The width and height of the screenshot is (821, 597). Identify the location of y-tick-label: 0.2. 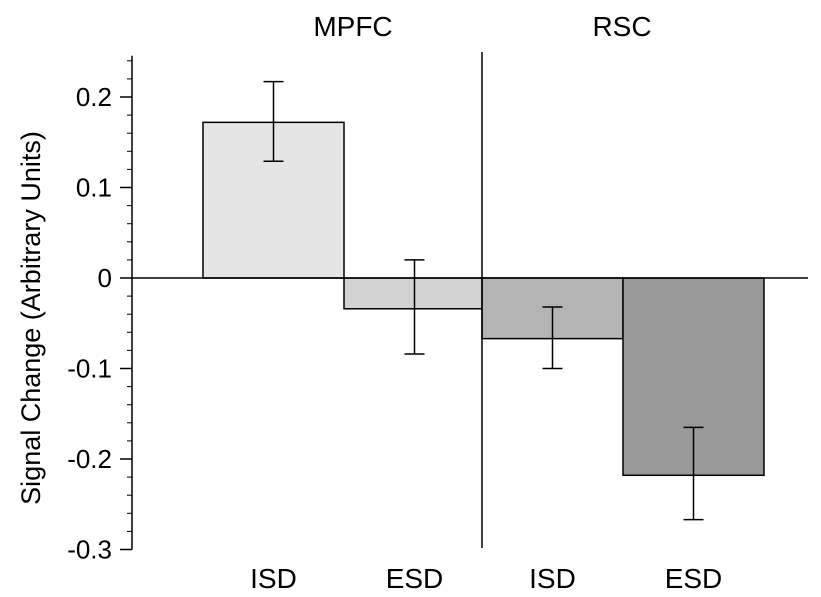
(94, 97).